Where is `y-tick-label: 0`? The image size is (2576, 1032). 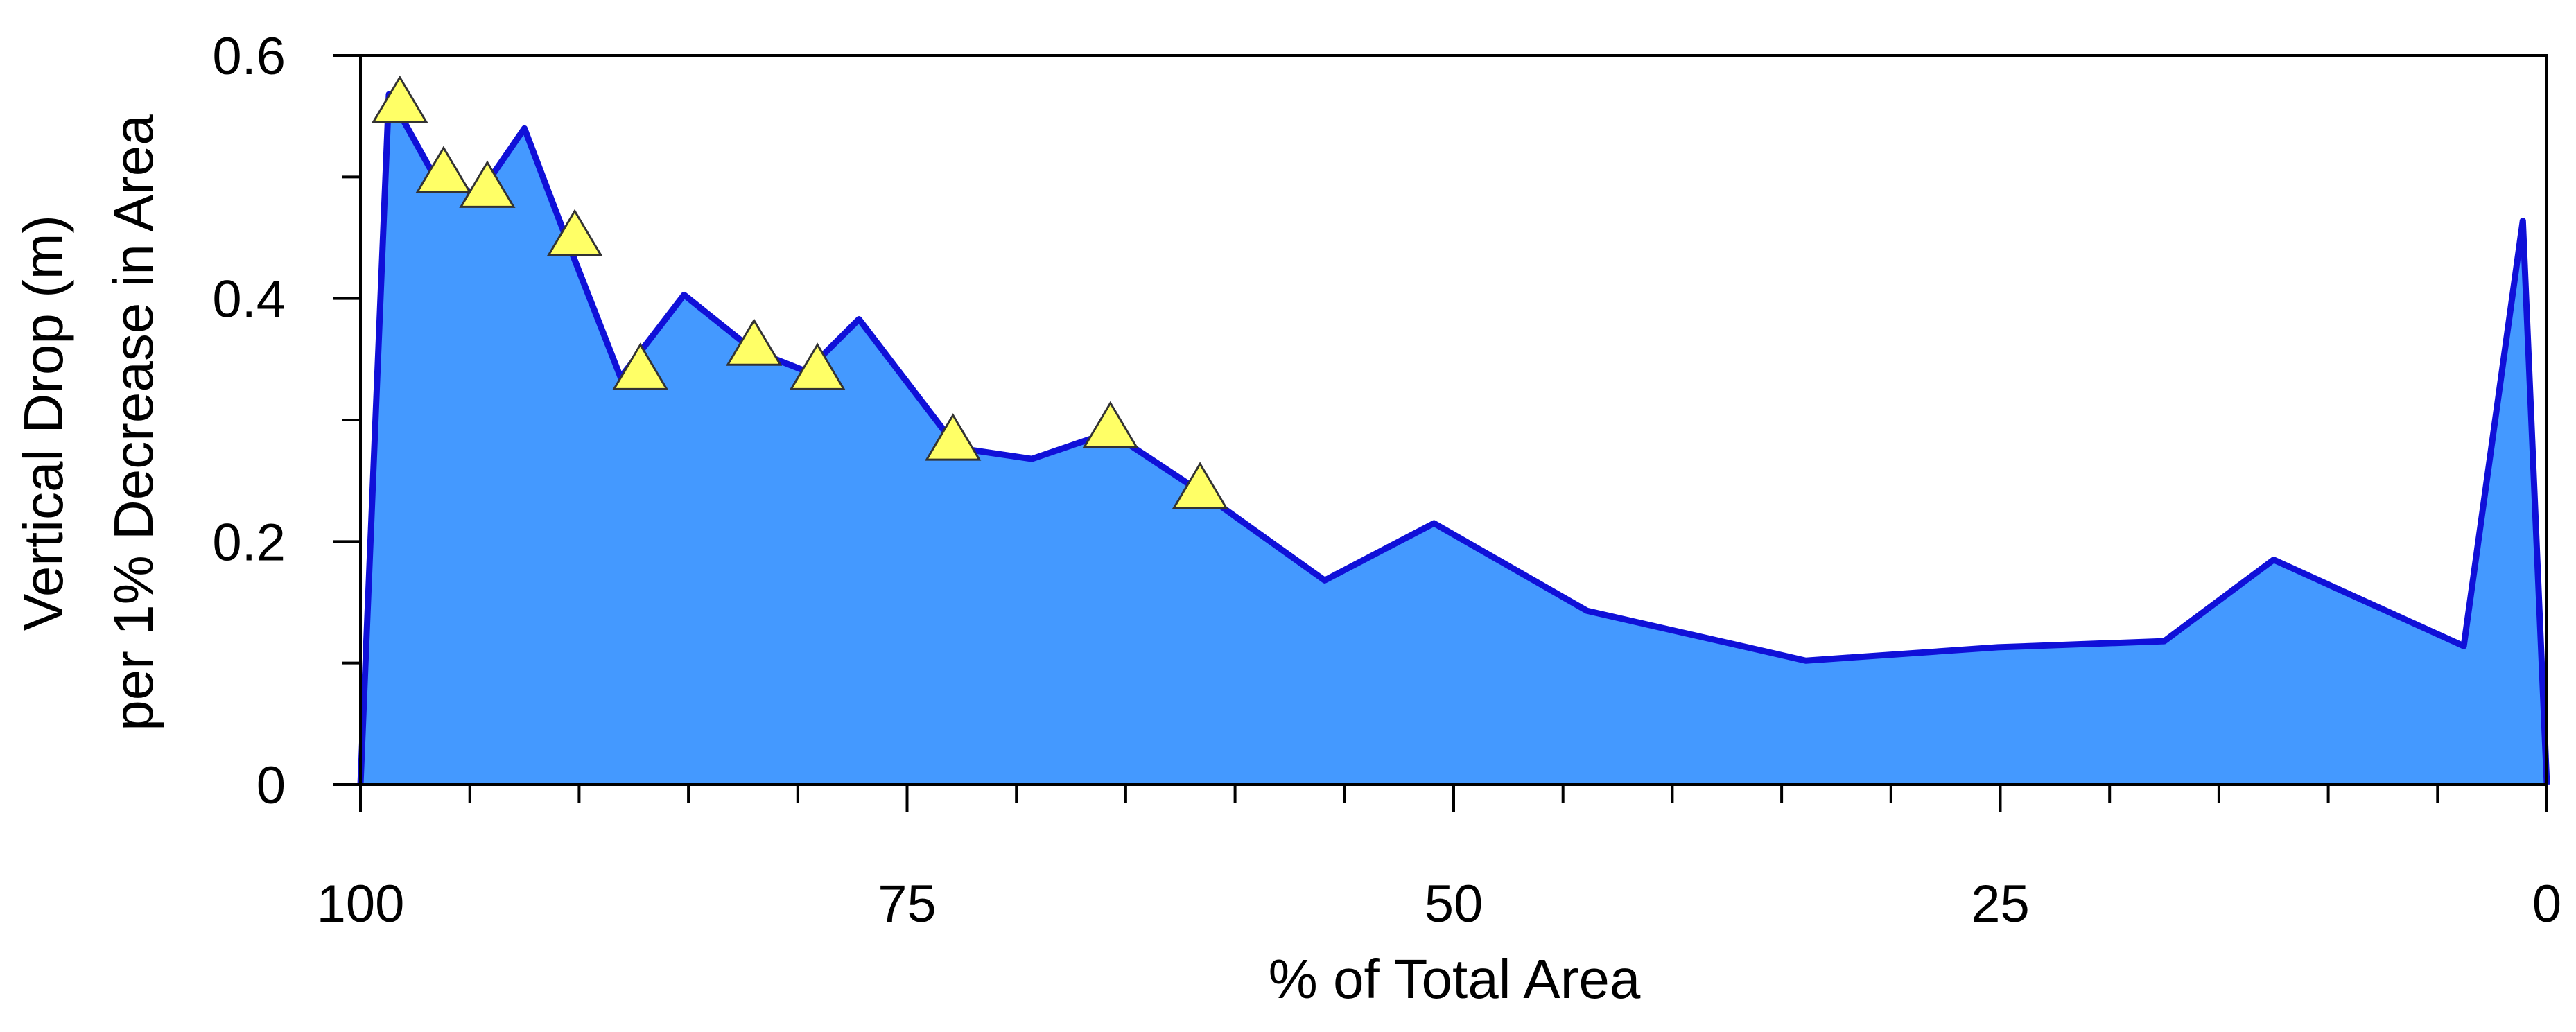
y-tick-label: 0 is located at coordinates (271, 785).